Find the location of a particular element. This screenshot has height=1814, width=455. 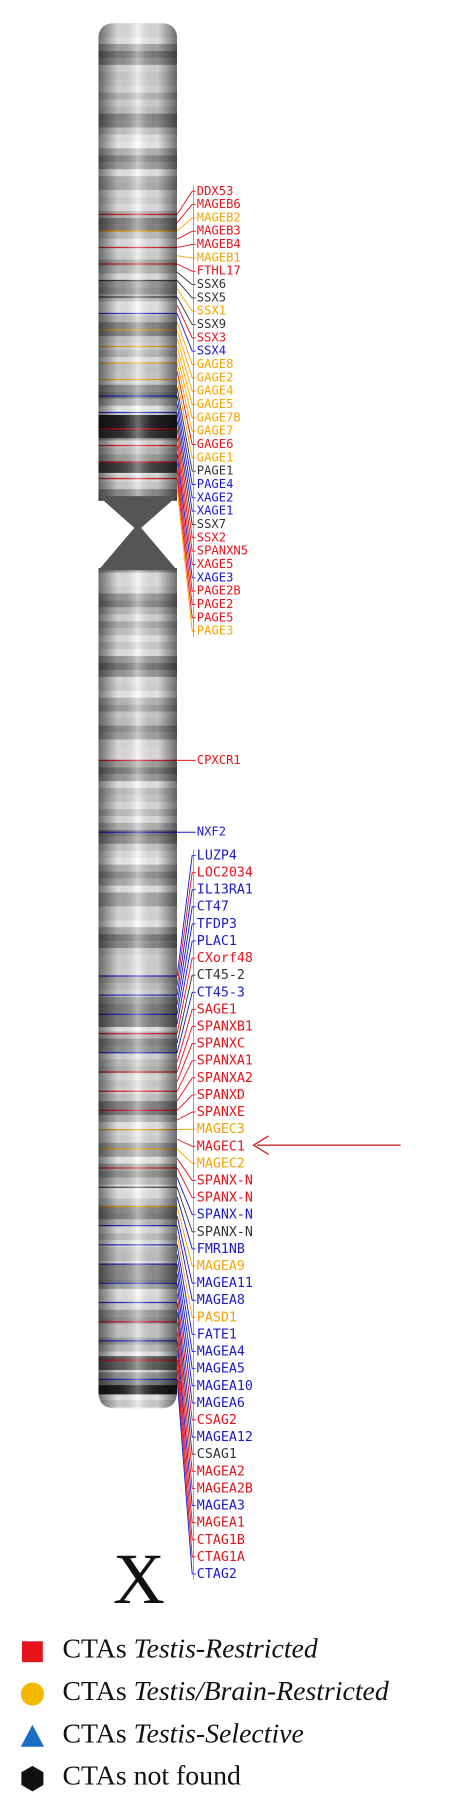

gene-label: IL13RA1 is located at coordinates (225, 890).